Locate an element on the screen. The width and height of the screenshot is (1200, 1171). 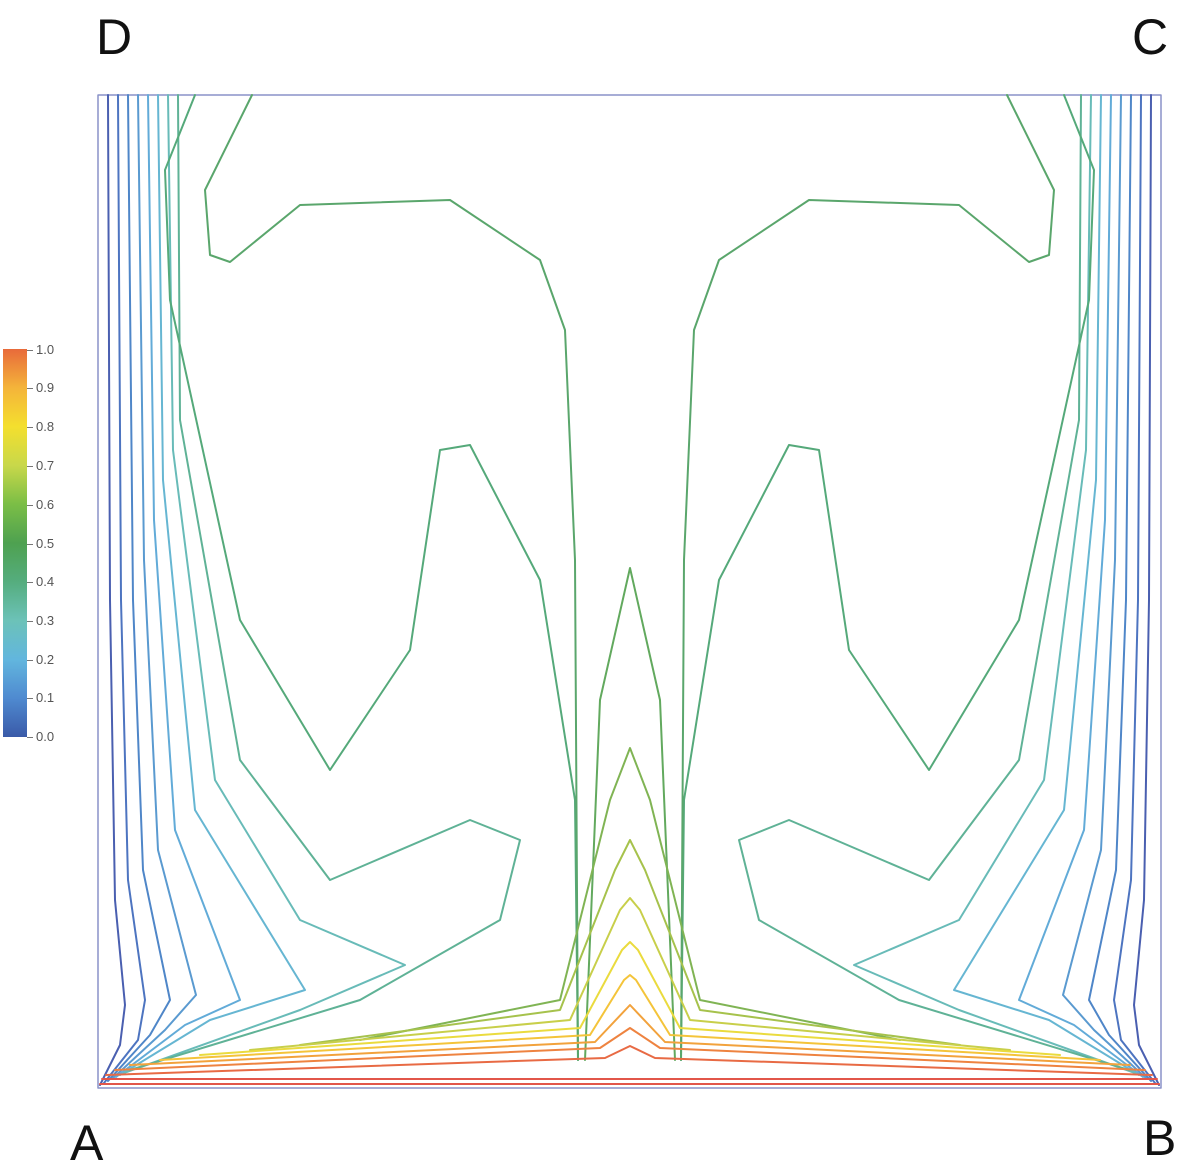
corner-label-d: D is located at coordinates (114, 37).